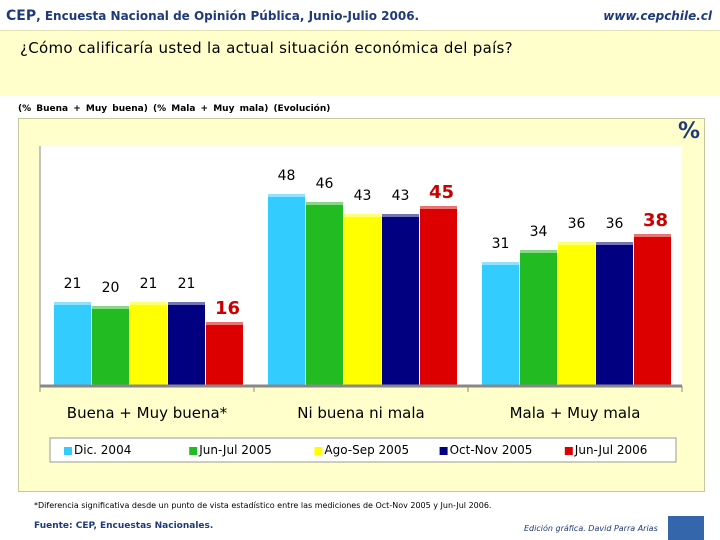 The height and width of the screenshot is (540, 720). What do you see at coordinates (235, 450) in the screenshot?
I see `legend-label: Jun-Jul 2005` at bounding box center [235, 450].